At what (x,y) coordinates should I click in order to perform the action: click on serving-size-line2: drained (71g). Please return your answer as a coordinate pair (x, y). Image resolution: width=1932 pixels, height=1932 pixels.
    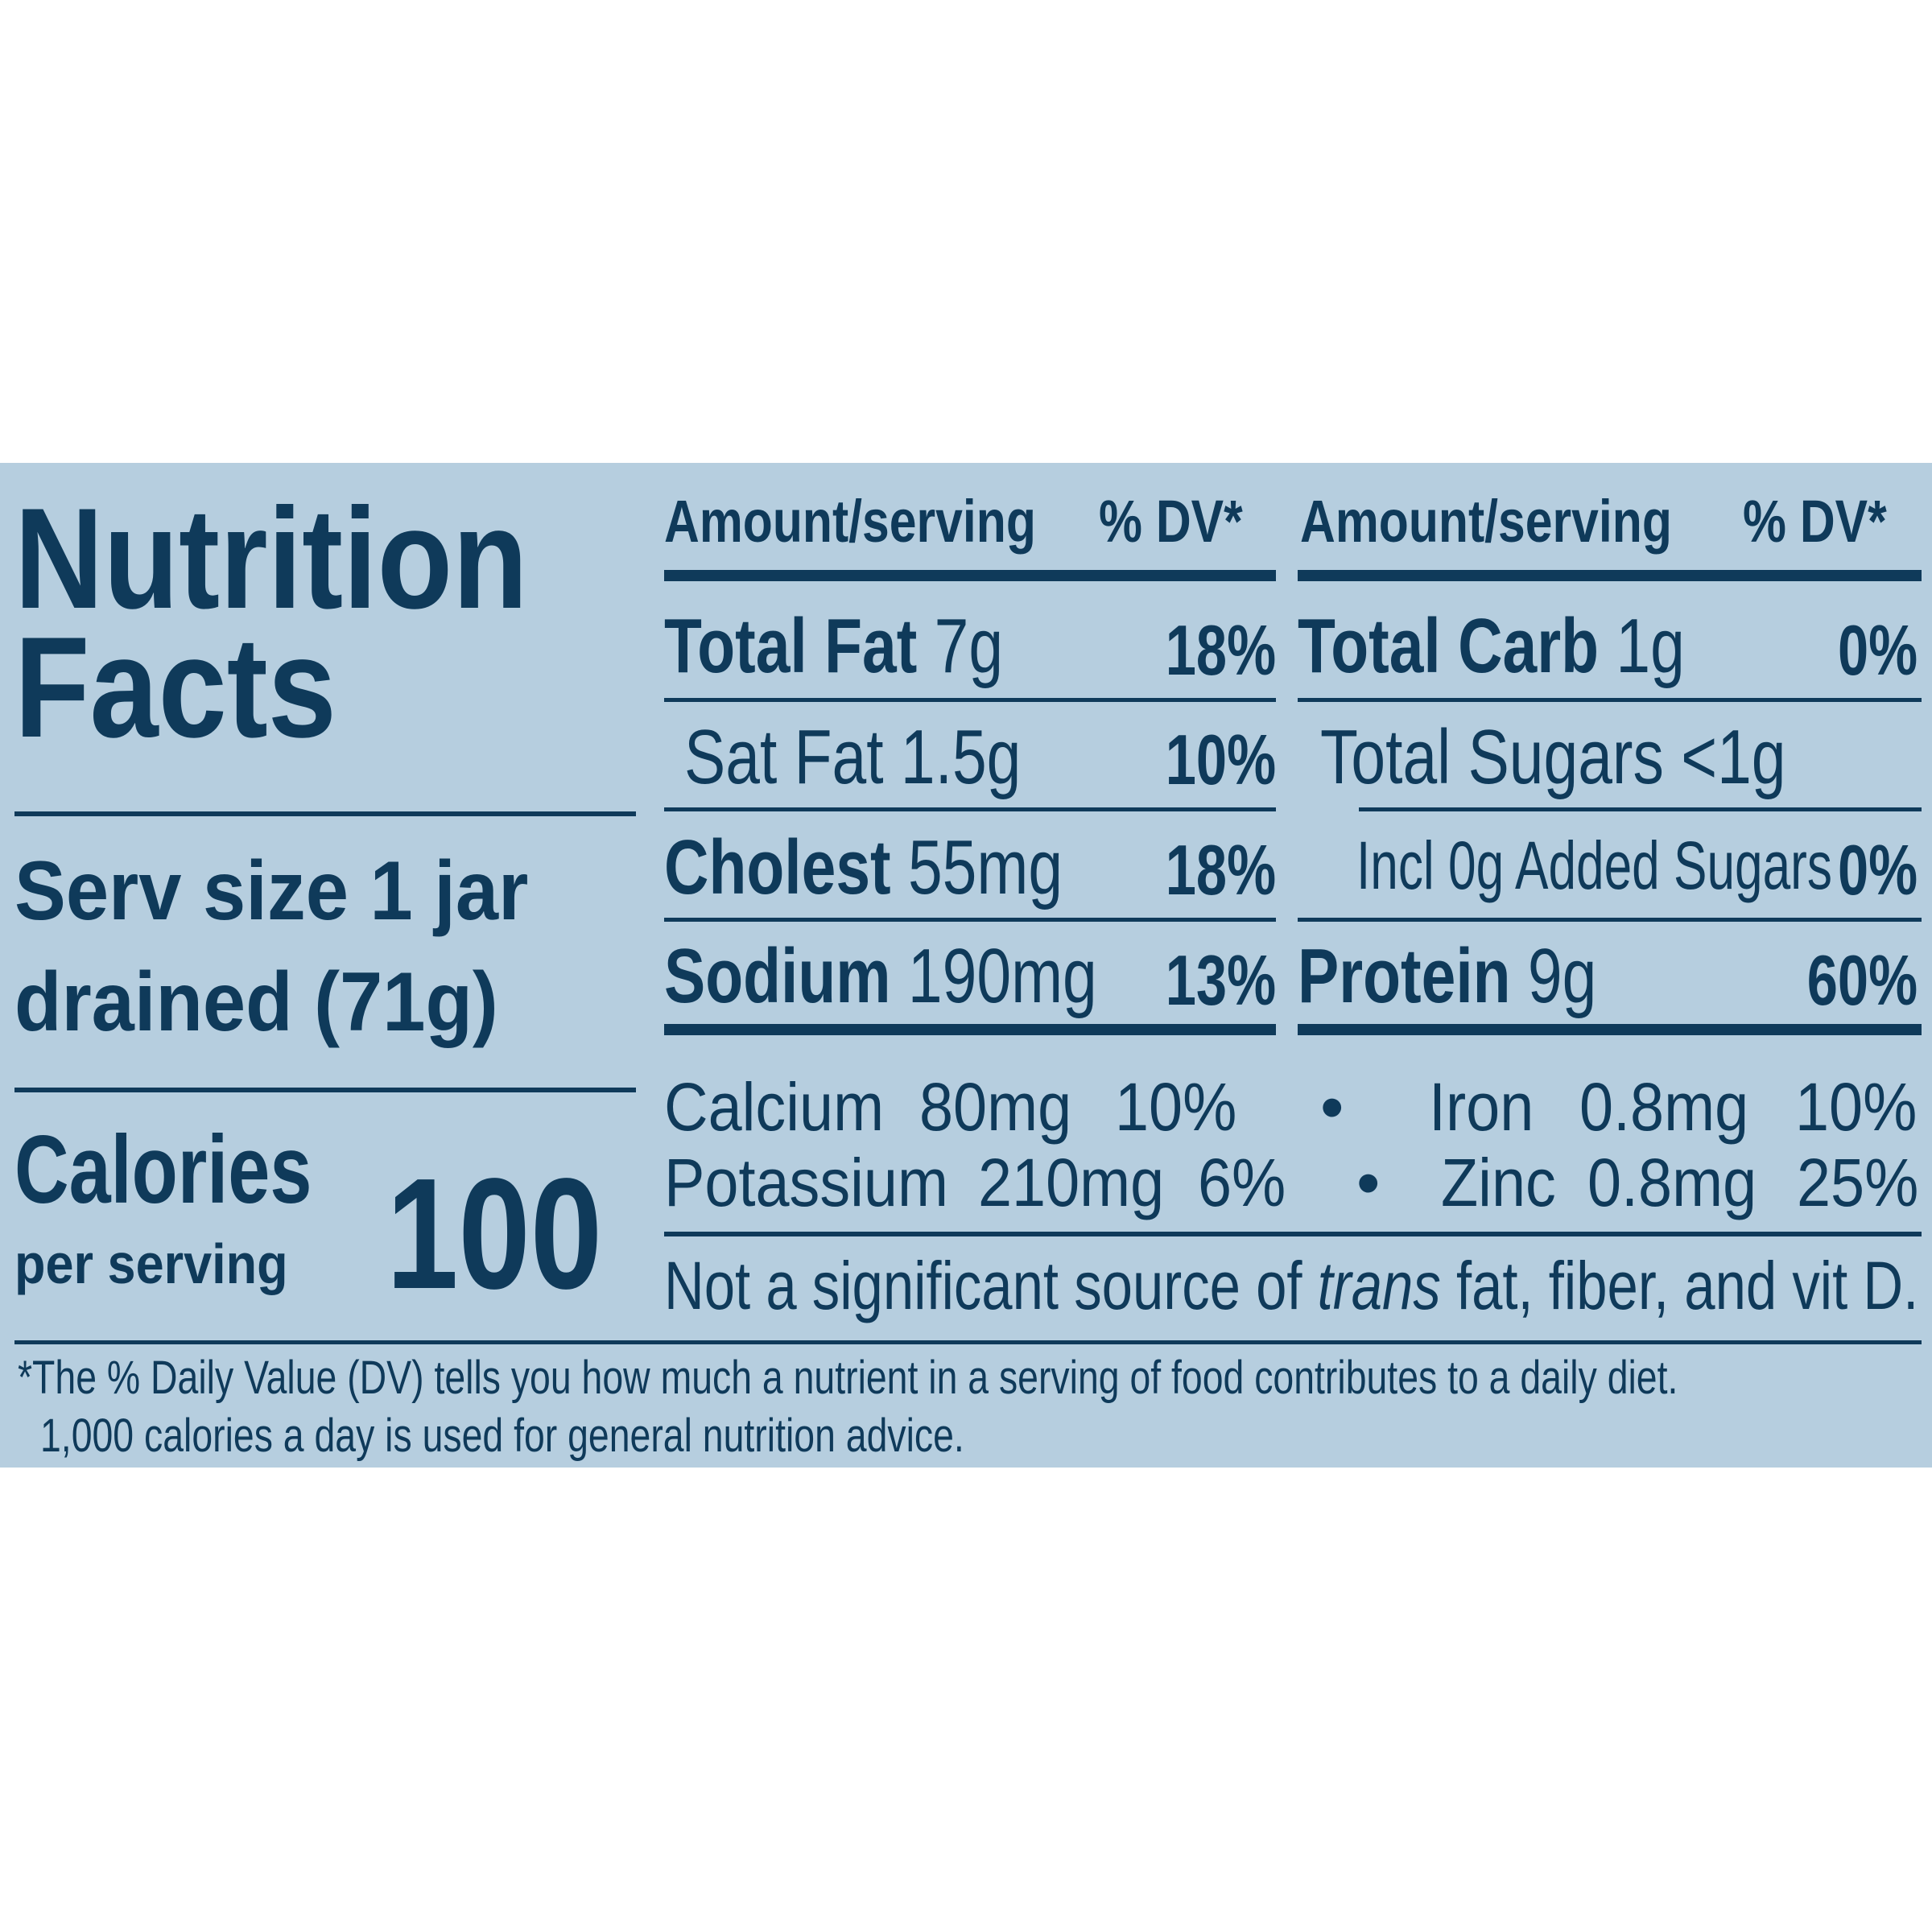
    Looking at the image, I should click on (256, 1002).